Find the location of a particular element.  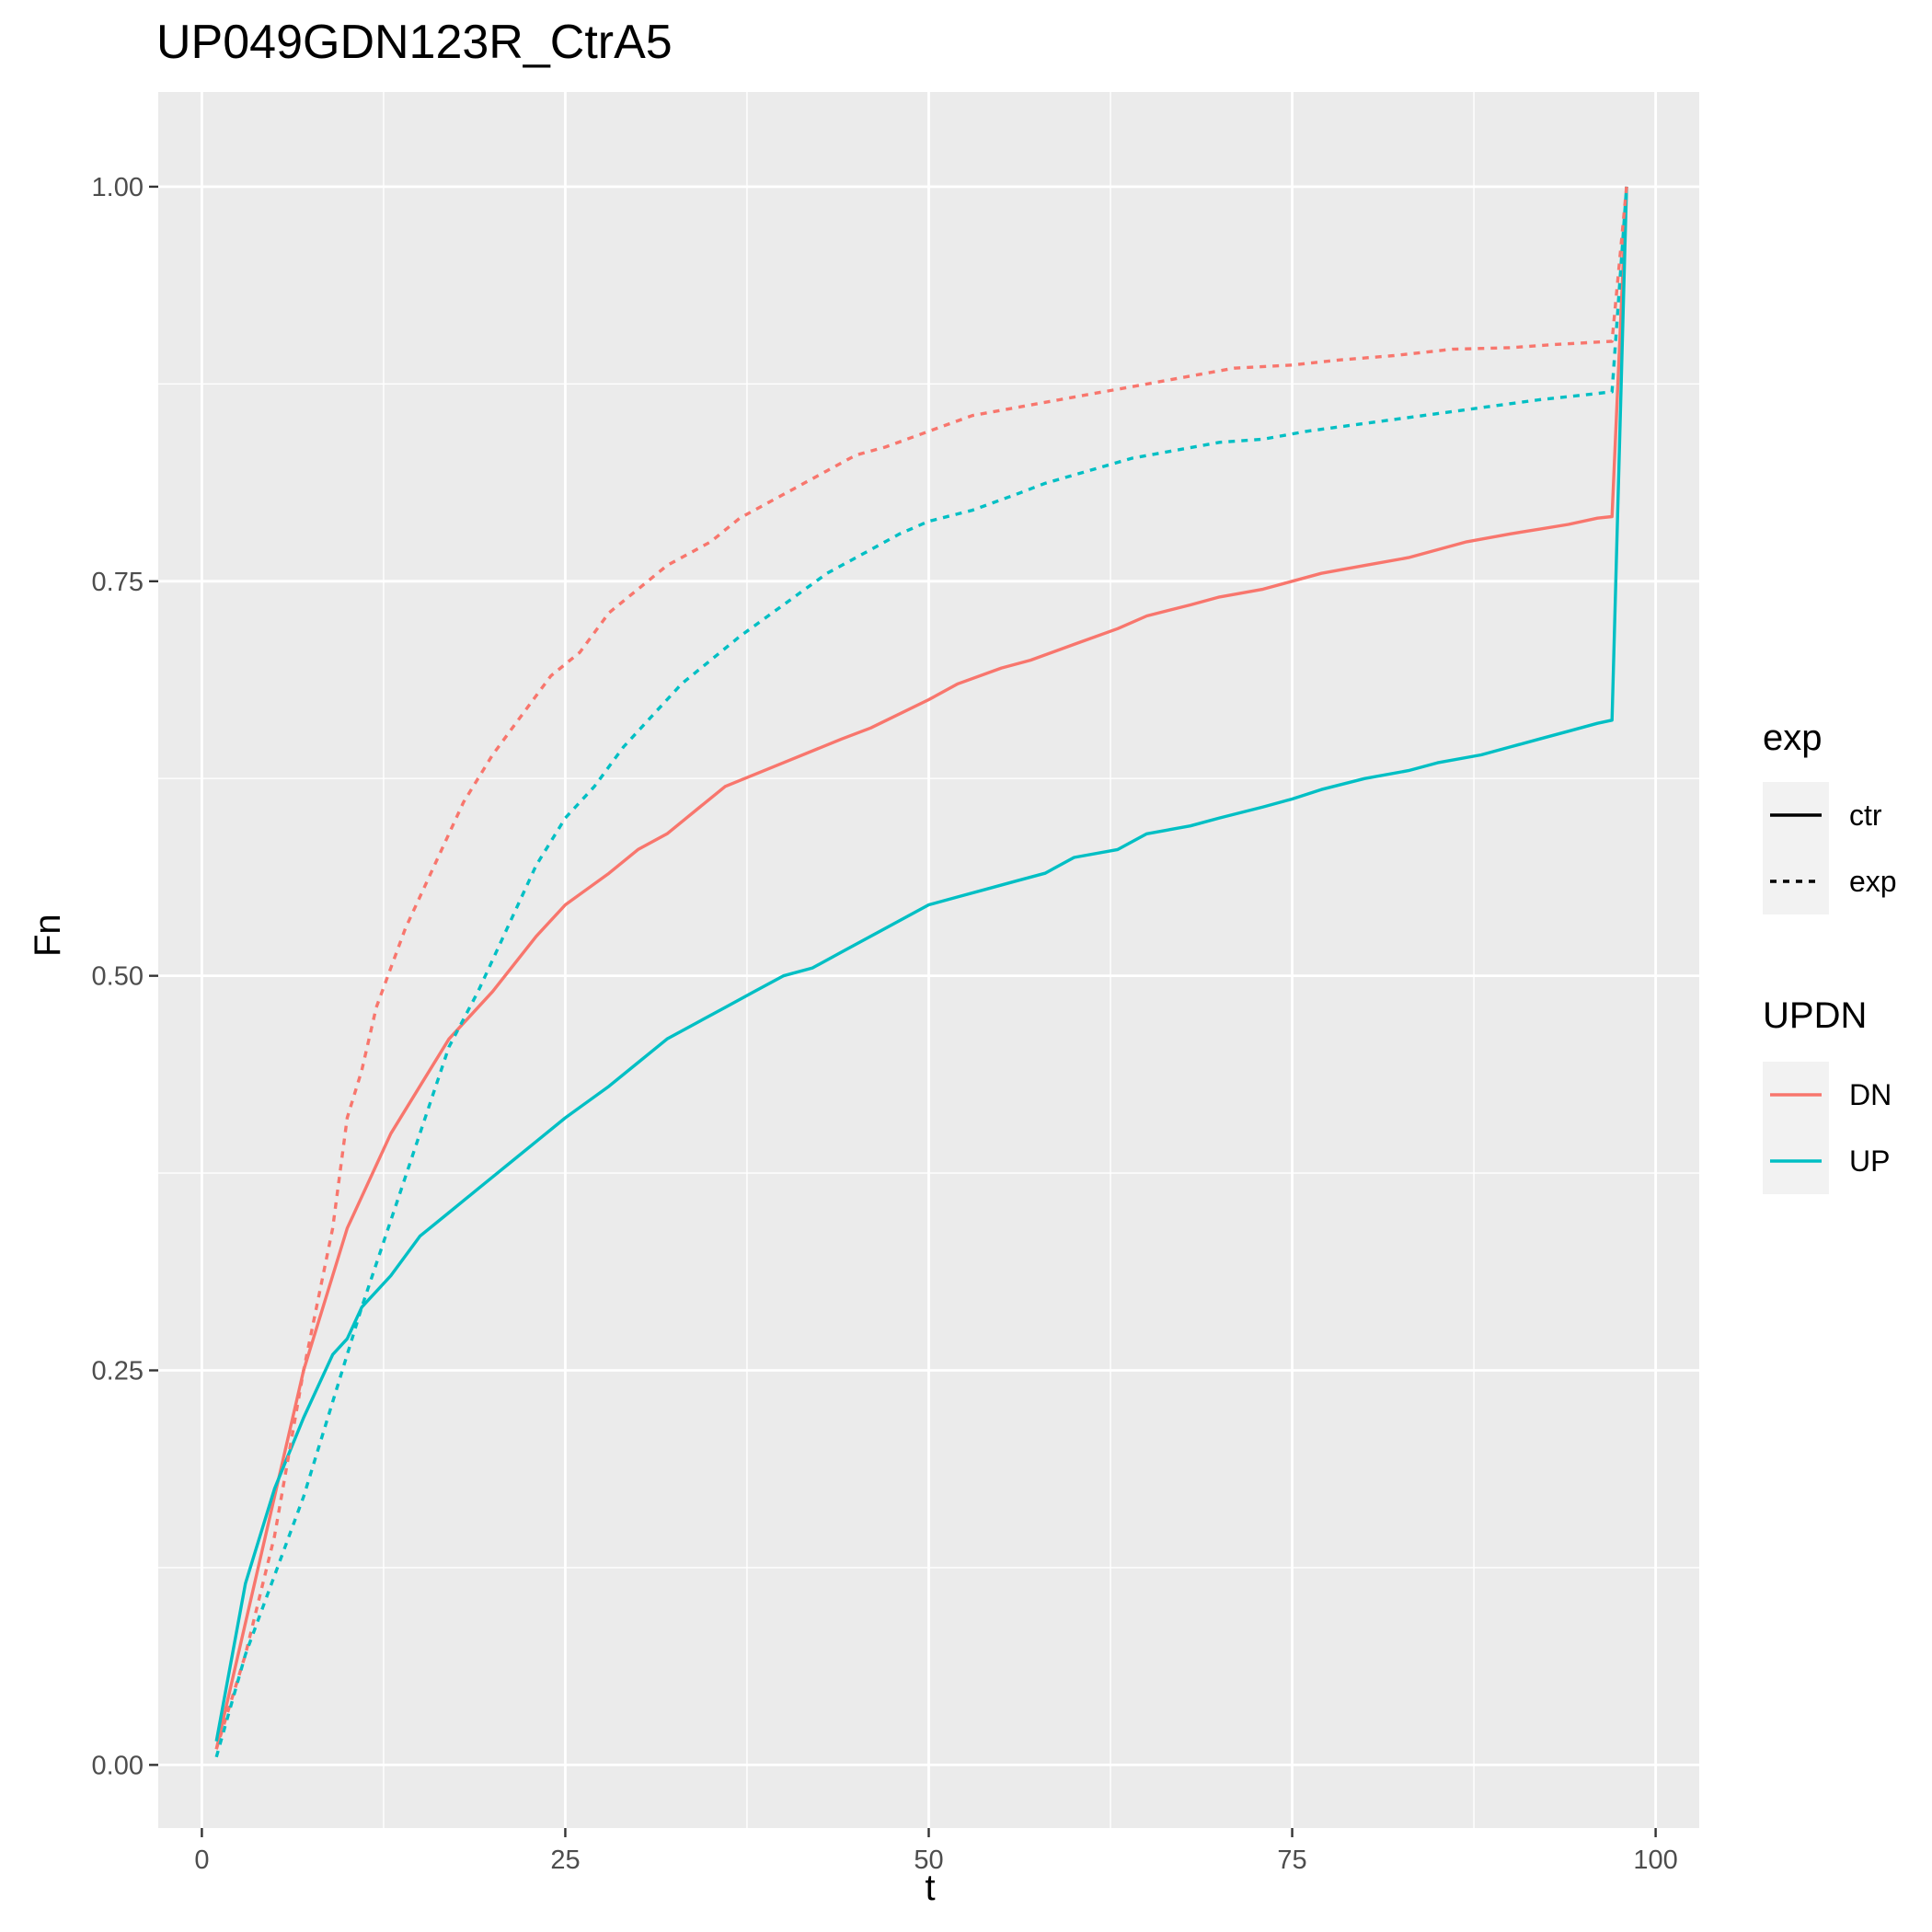

y-tick-label: 0.00 is located at coordinates (118, 1765).